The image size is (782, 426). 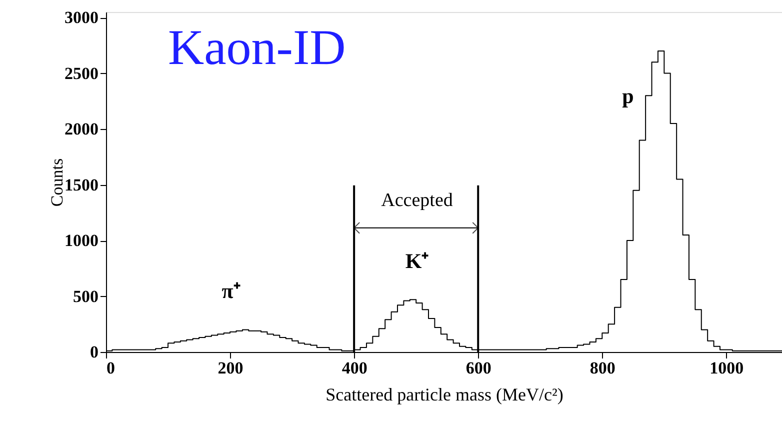 What do you see at coordinates (417, 261) in the screenshot?
I see `annotation: K⁺` at bounding box center [417, 261].